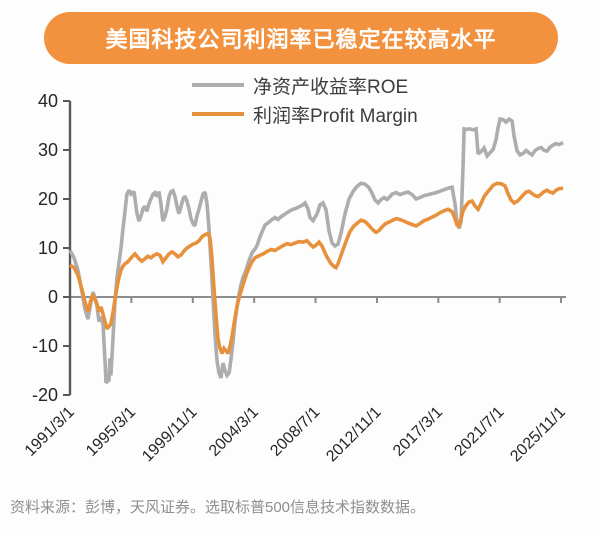  I want to click on y-tick-label: -20, so click(45, 395).